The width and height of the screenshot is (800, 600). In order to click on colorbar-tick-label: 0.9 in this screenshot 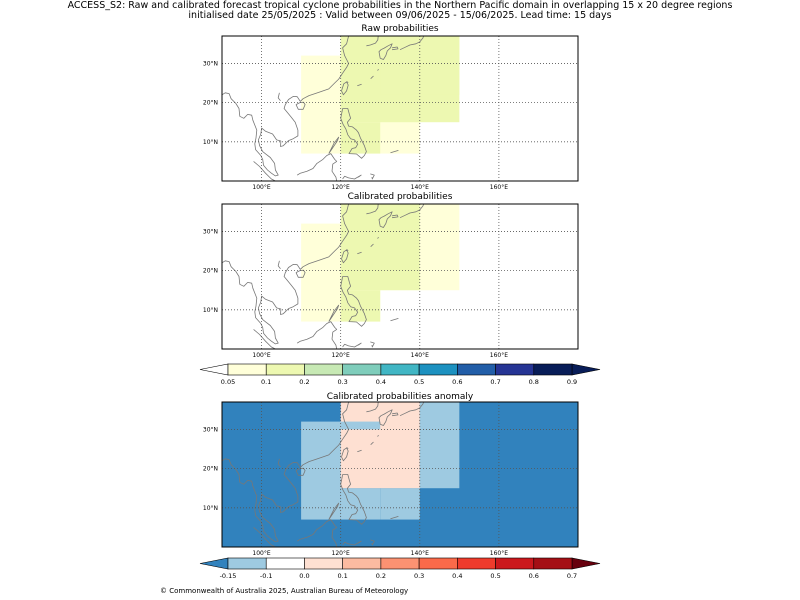, I will do `click(572, 382)`.